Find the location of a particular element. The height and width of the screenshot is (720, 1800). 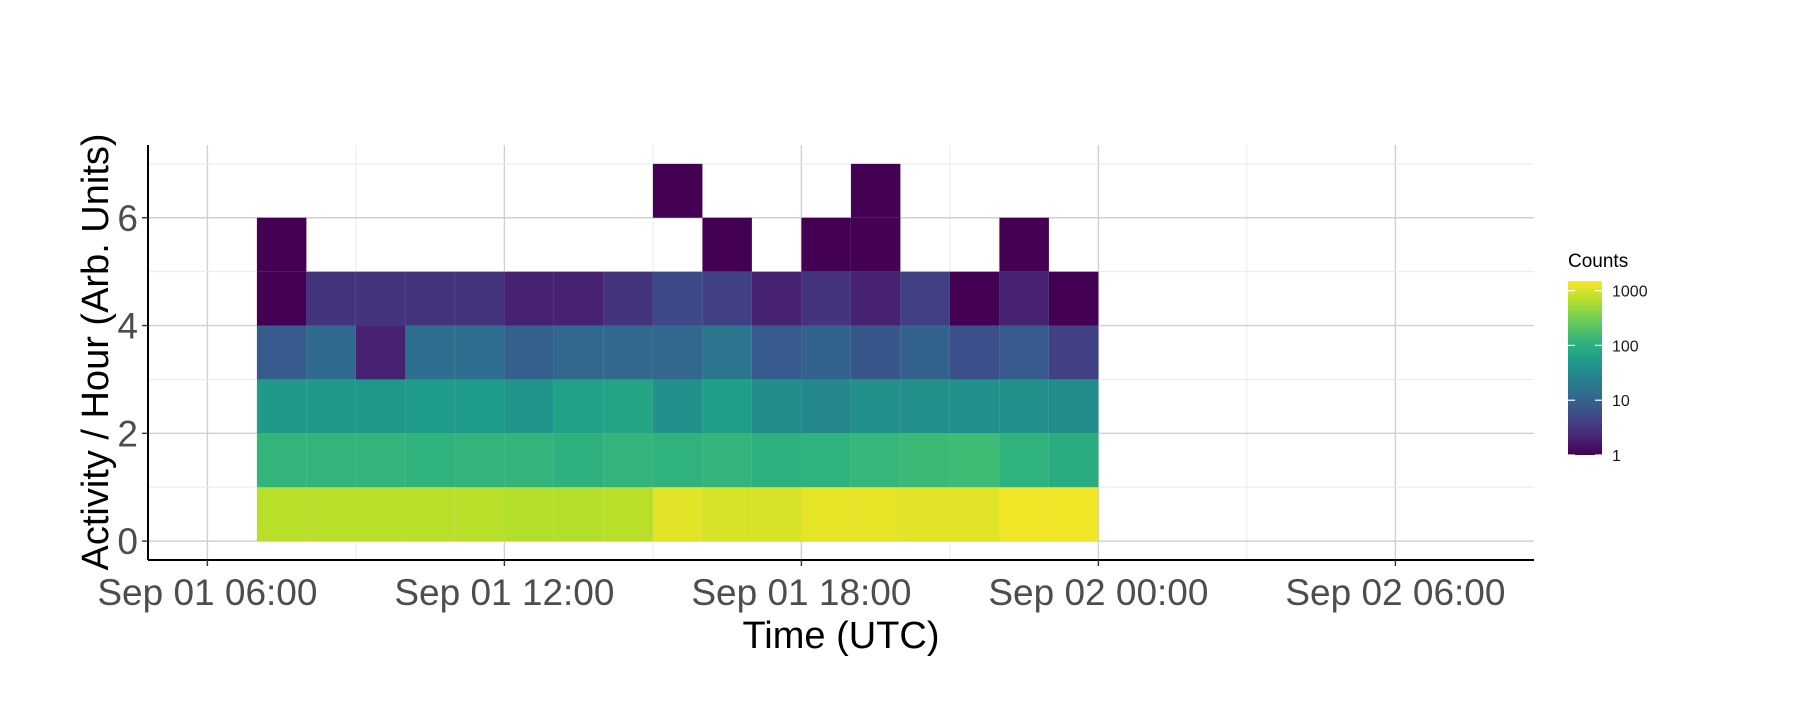

legend-label: 10 is located at coordinates (1621, 401).